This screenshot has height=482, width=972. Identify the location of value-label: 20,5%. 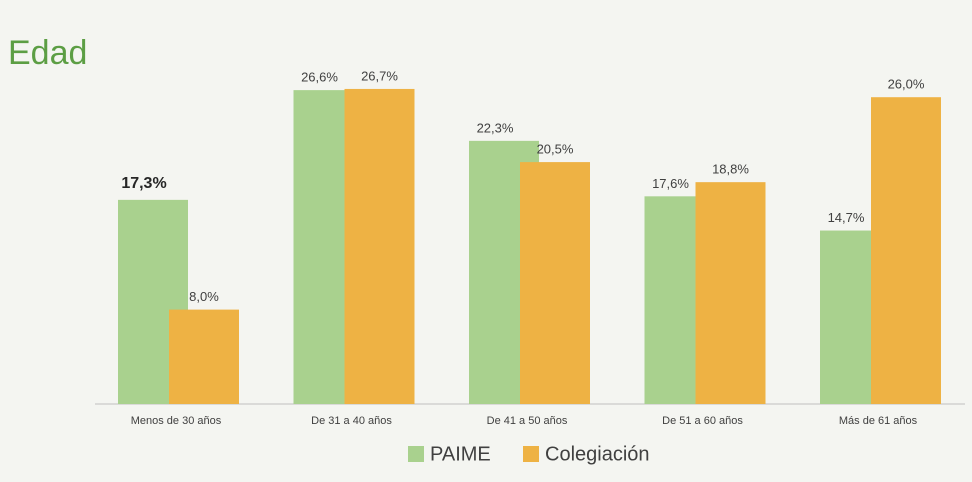
(555, 149).